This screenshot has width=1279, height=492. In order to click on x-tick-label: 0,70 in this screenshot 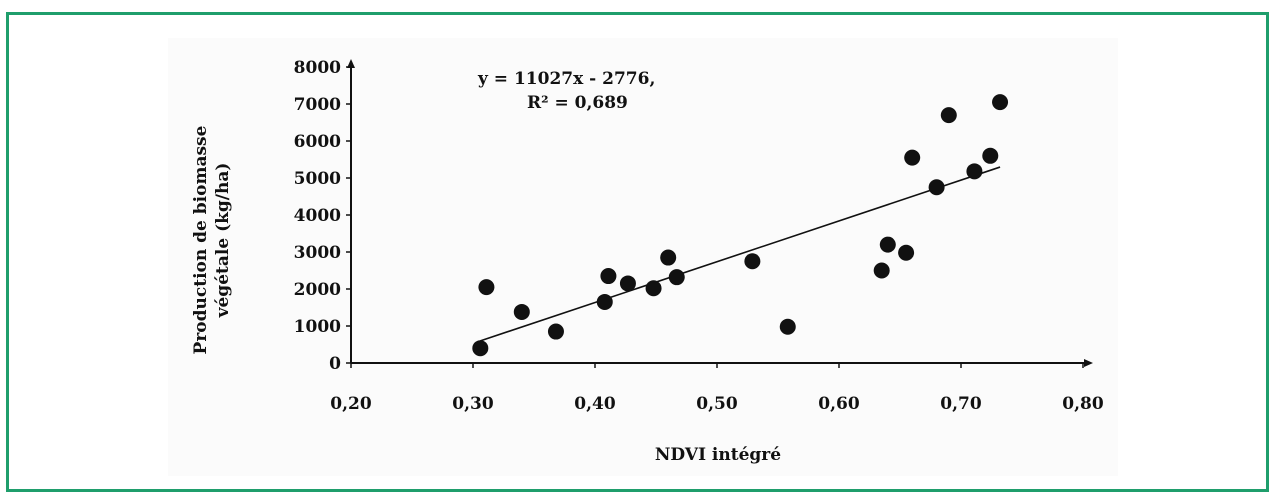, I will do `click(961, 404)`.